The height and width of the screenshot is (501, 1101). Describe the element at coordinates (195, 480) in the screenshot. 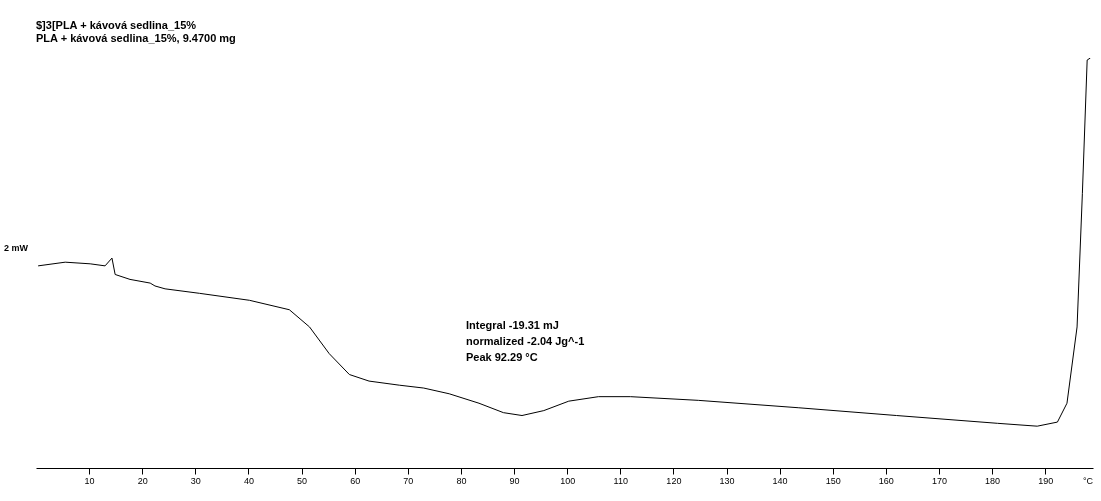

I see `x-tick-label: 30` at that location.